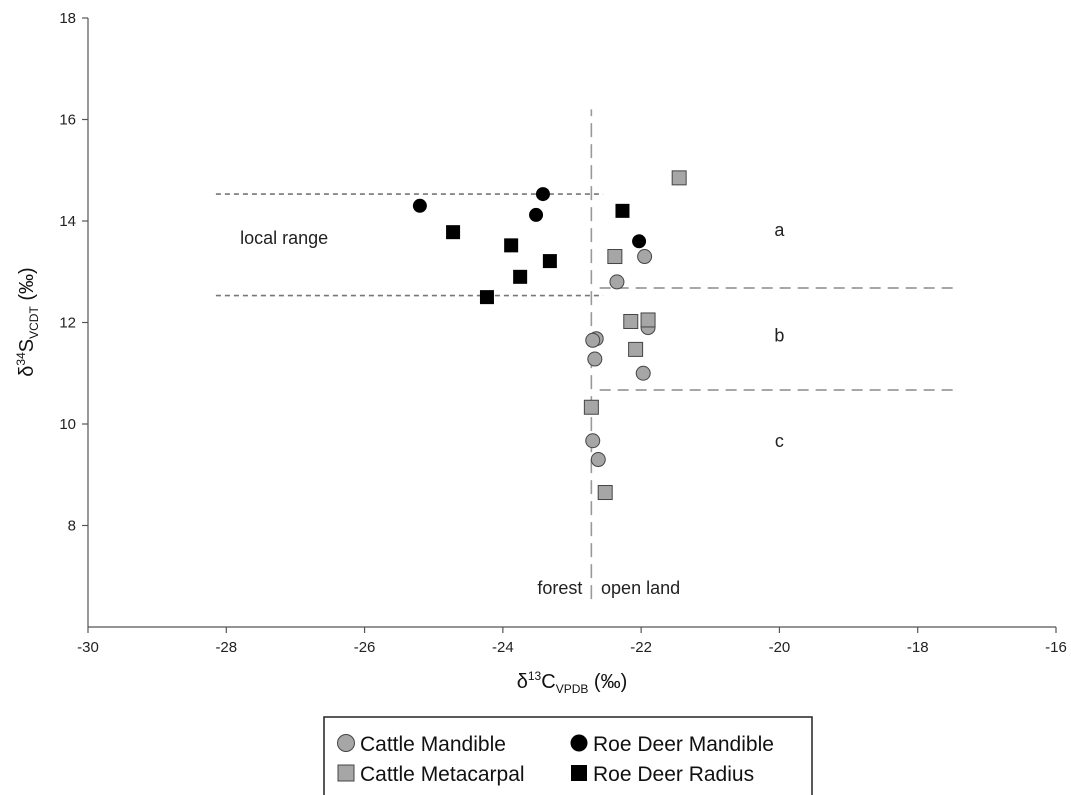 Image resolution: width=1071 pixels, height=795 pixels. Describe the element at coordinates (572, 689) in the screenshot. I see `x-axis-title-sub: VPDB` at that location.